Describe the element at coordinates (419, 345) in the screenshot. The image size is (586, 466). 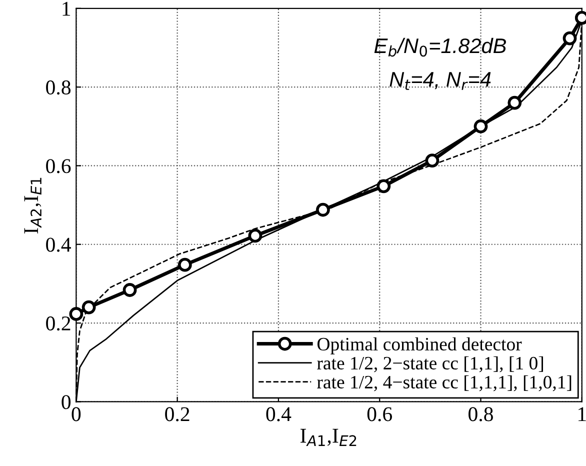
I see `legend-label: Optimal combined detector` at that location.